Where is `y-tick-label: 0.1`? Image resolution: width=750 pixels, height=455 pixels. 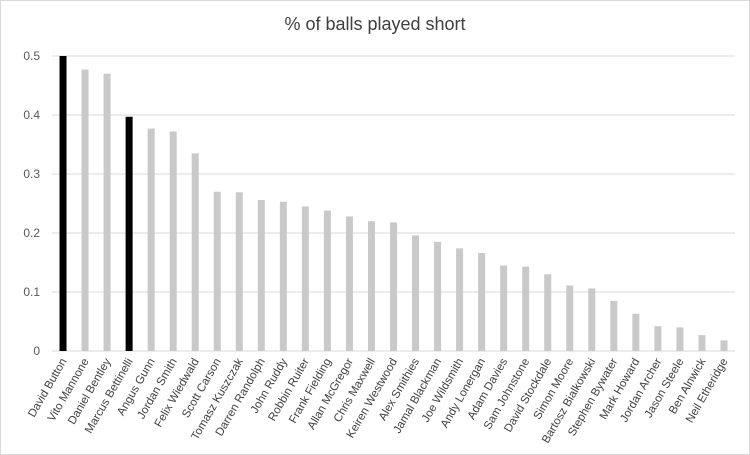
y-tick-label: 0.1 is located at coordinates (31, 292).